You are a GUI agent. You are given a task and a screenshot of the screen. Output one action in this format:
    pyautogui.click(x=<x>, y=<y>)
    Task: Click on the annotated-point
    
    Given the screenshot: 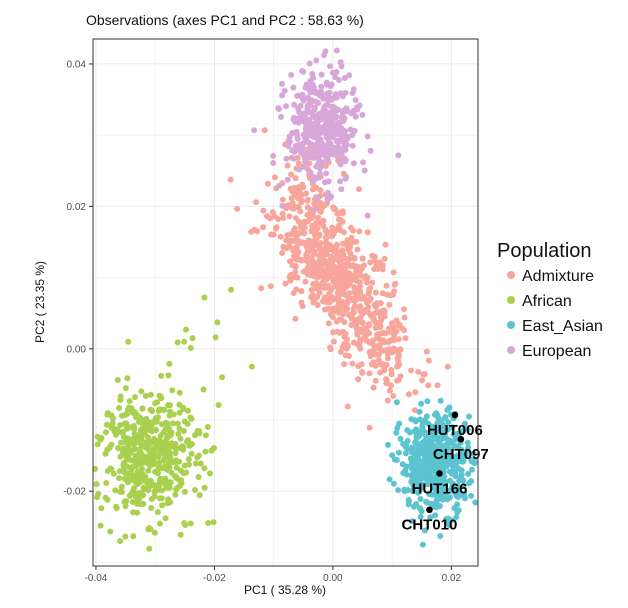 What is the action you would take?
    pyautogui.click(x=455, y=415)
    